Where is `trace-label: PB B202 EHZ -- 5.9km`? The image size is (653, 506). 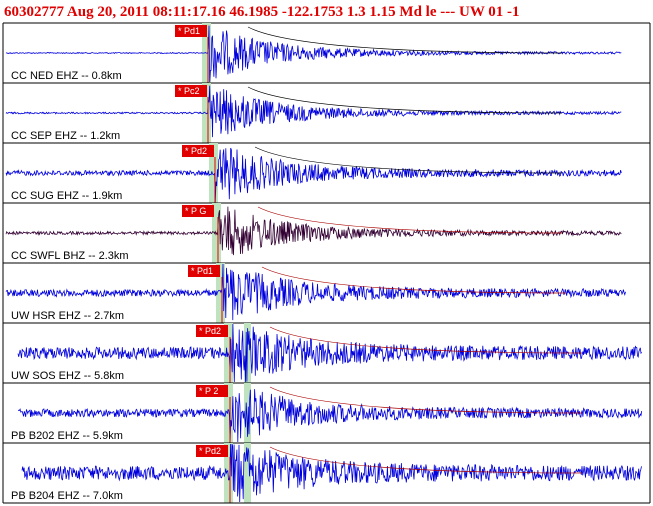 trace-label: PB B202 EHZ -- 5.9km is located at coordinates (67, 436).